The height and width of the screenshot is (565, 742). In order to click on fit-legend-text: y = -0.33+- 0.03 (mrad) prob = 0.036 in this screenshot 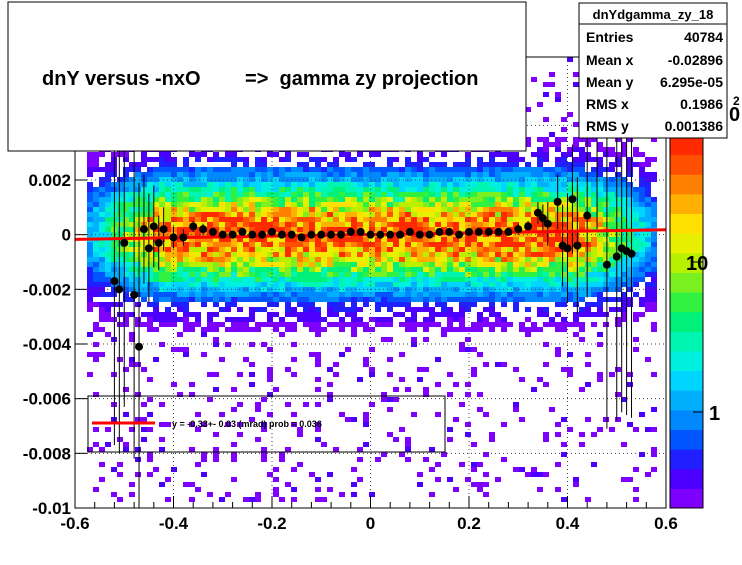, I will do `click(247, 424)`.